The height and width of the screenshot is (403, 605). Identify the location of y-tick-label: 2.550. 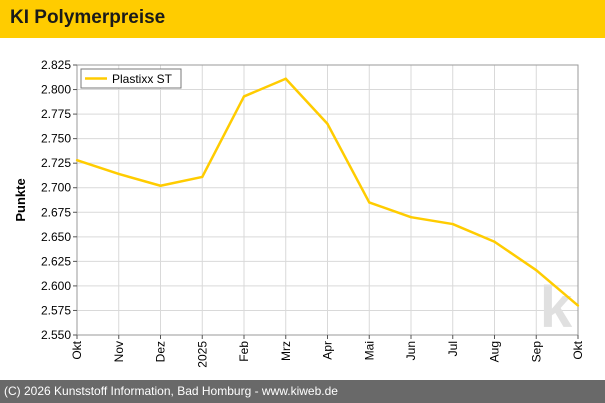
(56, 335).